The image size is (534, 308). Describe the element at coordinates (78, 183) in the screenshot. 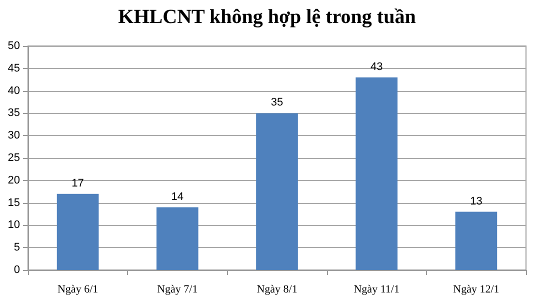

I see `data-label: 17` at that location.